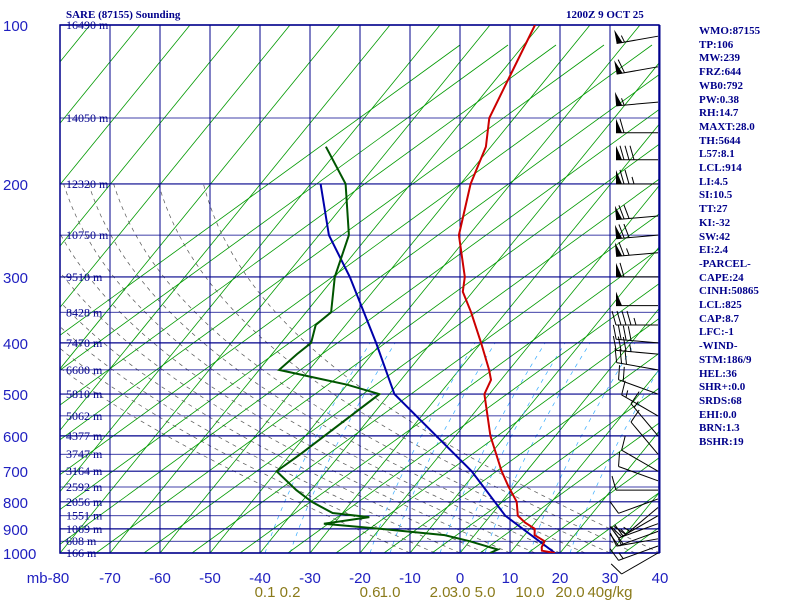 This screenshot has height=600, width=800. What do you see at coordinates (84, 416) in the screenshot?
I see `height-label: 5062 m` at bounding box center [84, 416].